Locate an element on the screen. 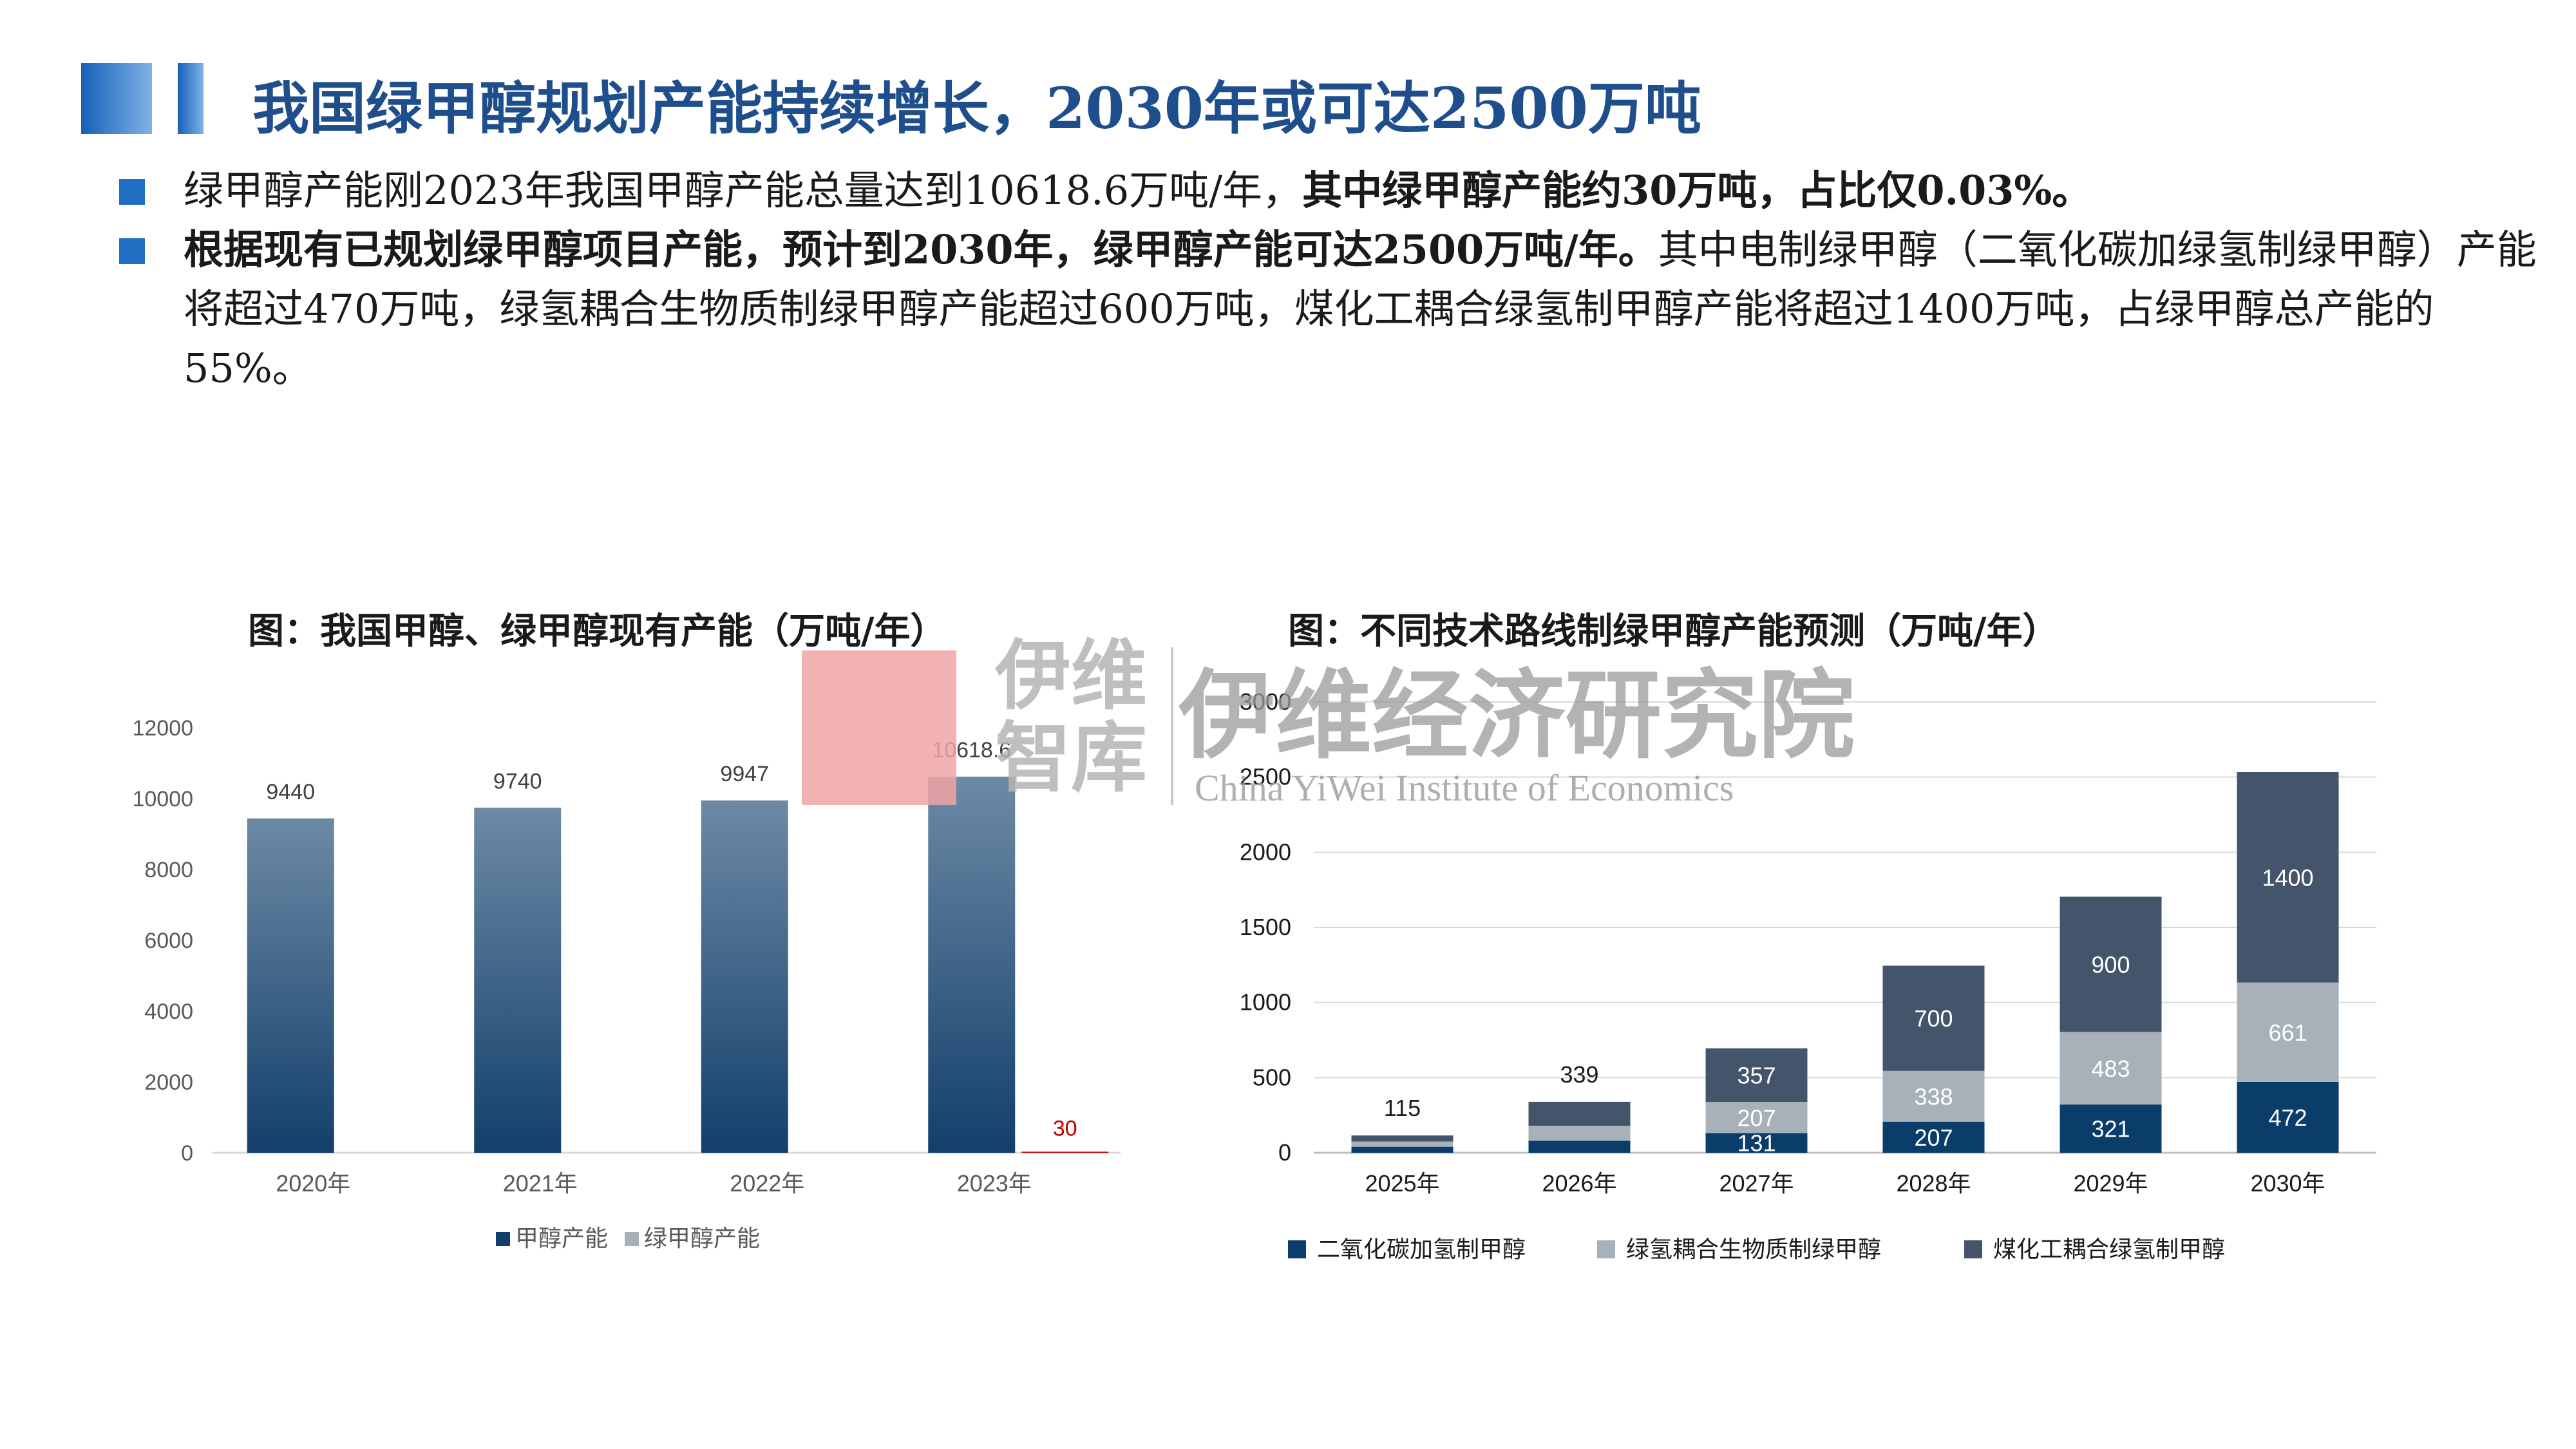 This screenshot has width=2576, height=1449. segment-data-label: 661 is located at coordinates (2287, 1032).